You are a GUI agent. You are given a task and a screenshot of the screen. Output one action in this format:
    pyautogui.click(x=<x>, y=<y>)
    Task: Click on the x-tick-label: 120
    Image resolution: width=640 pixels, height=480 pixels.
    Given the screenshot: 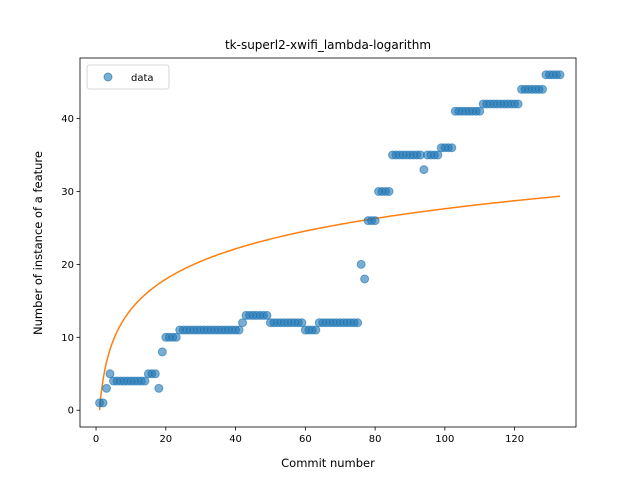 What is the action you would take?
    pyautogui.click(x=514, y=439)
    